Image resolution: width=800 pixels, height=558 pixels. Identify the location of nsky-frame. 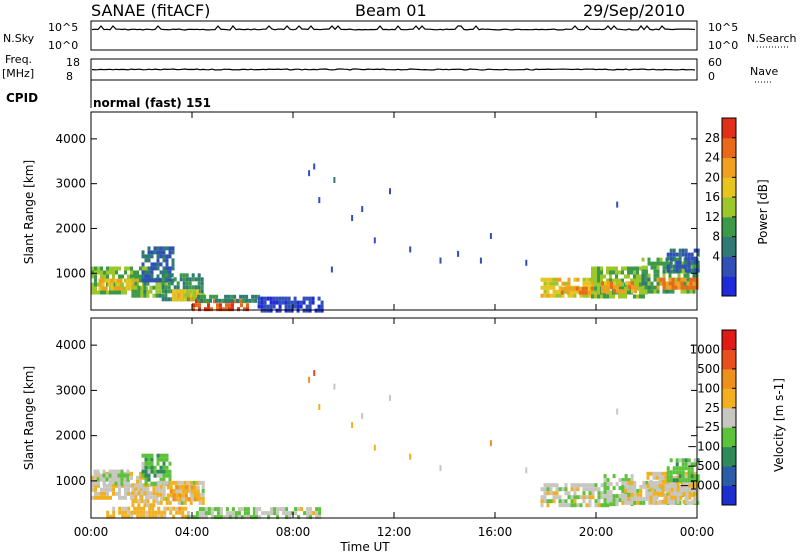
(394, 35).